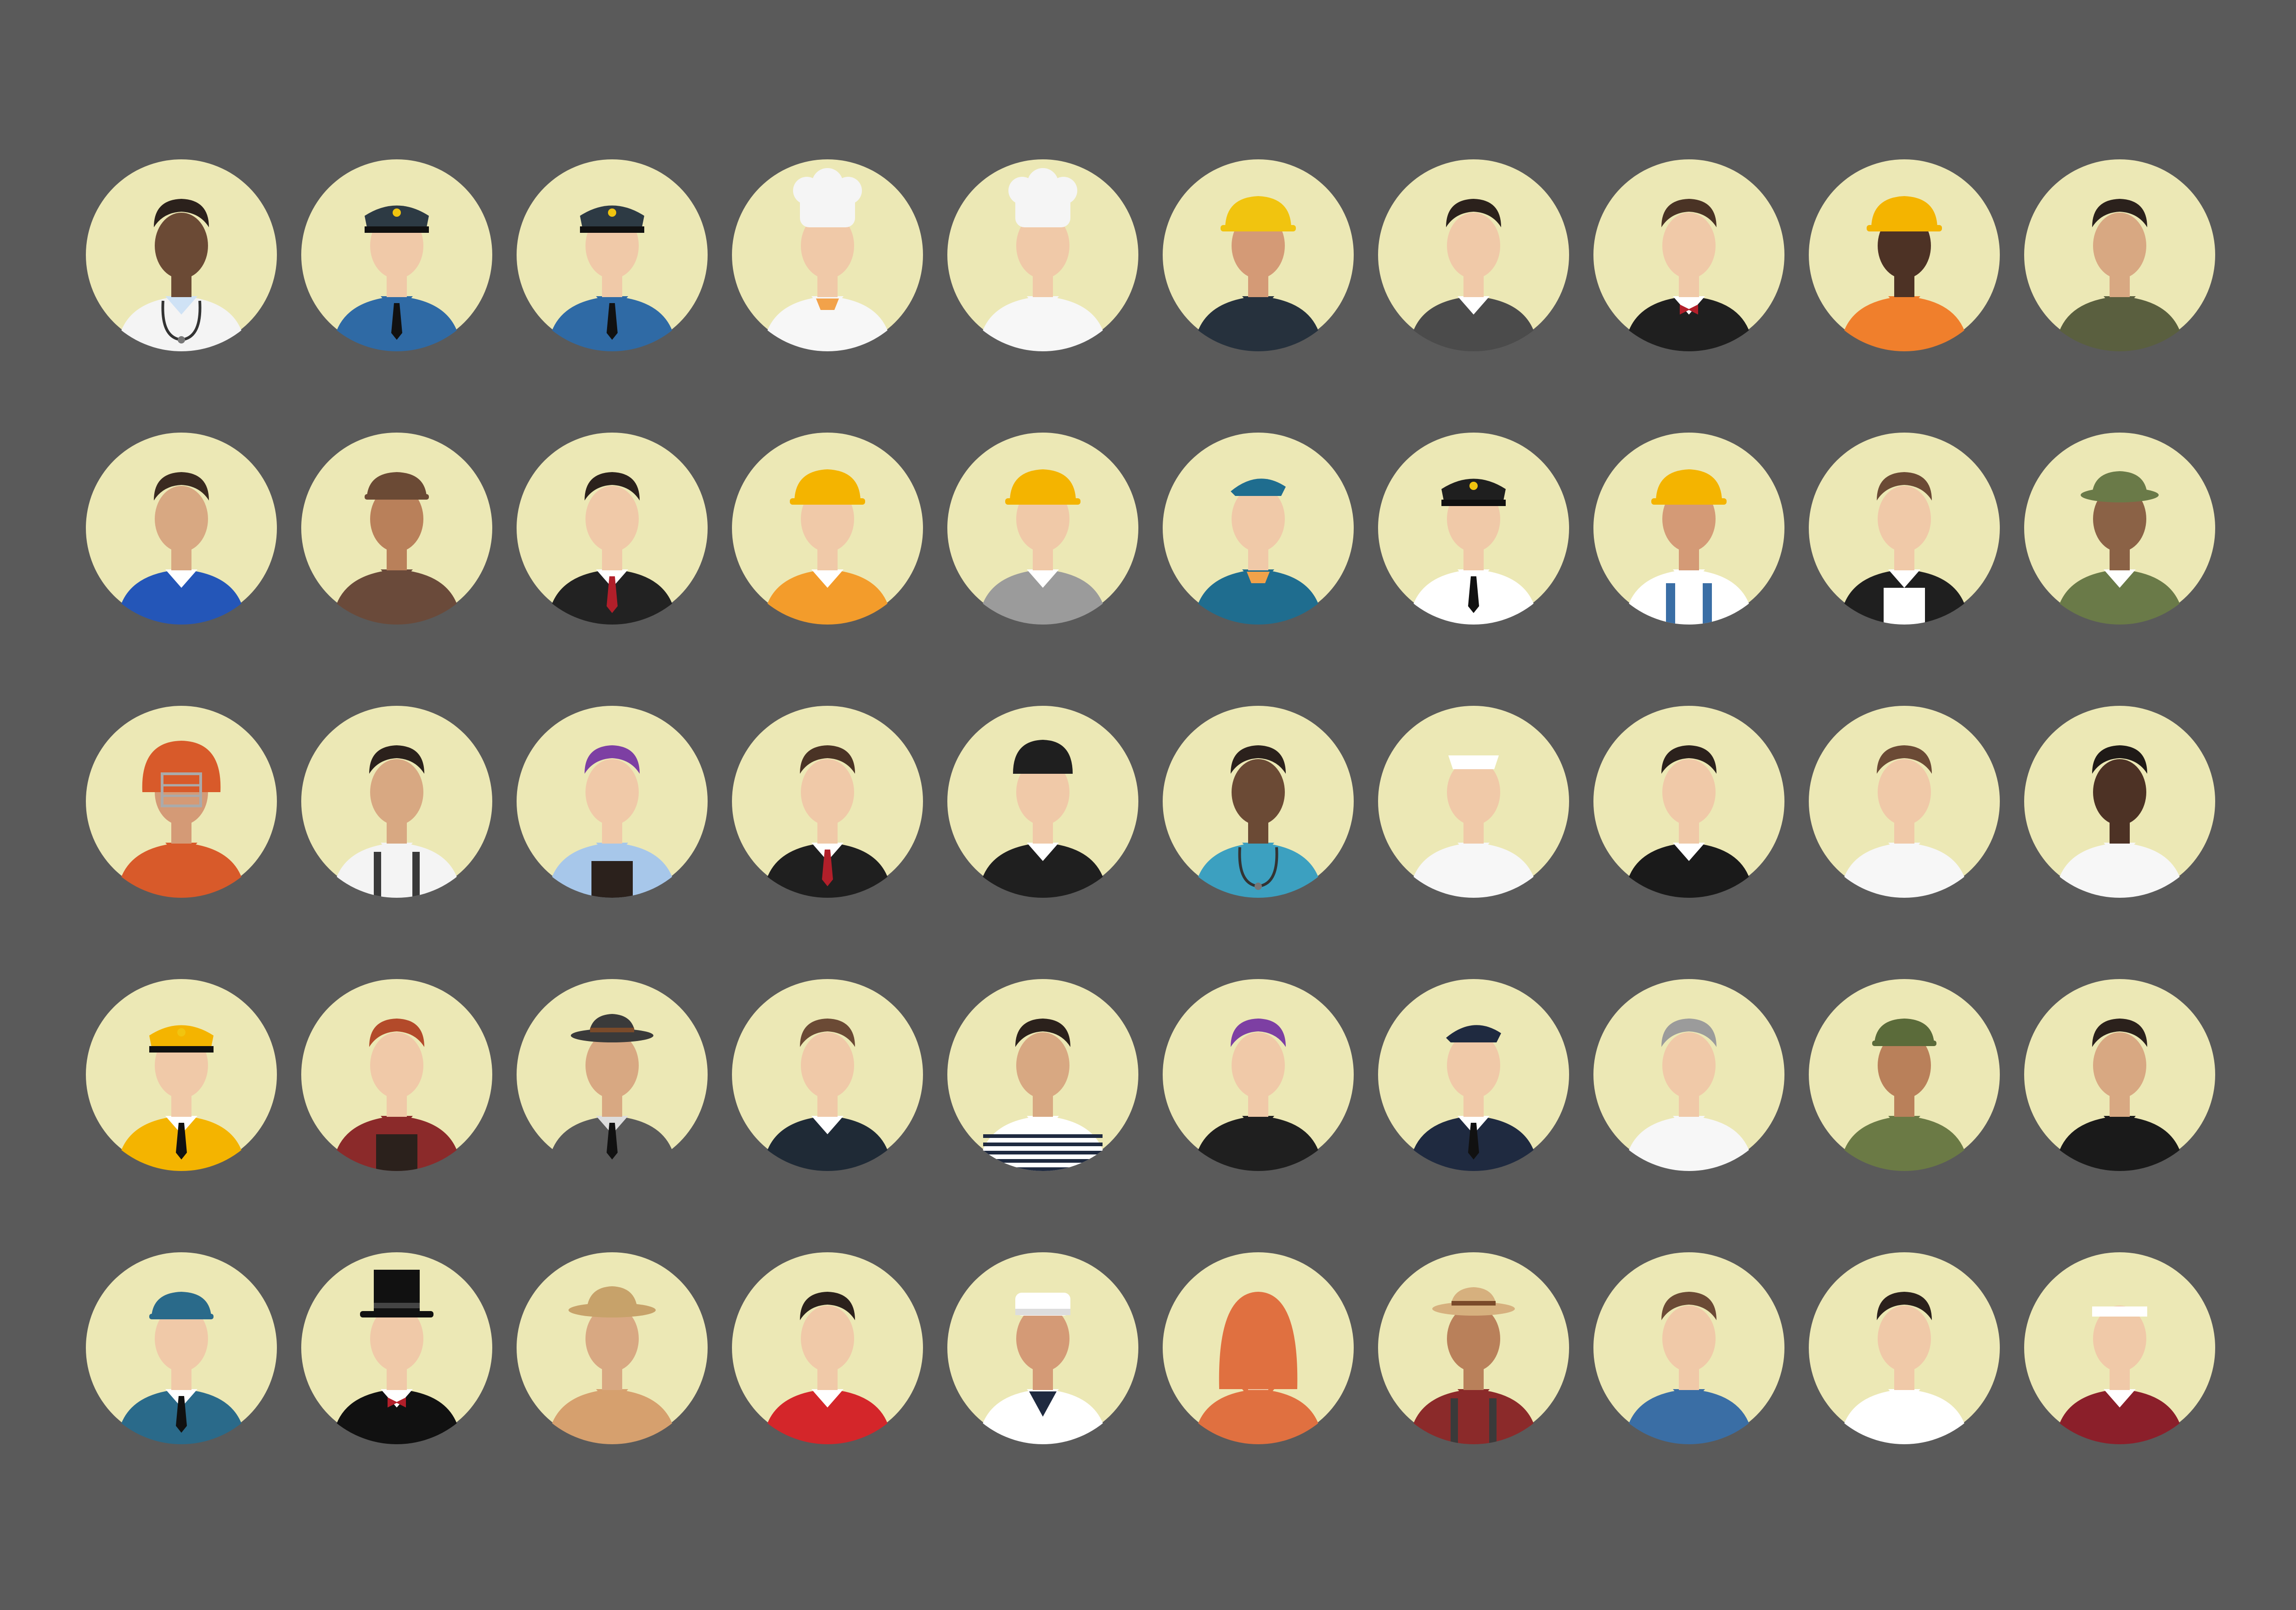  Describe the element at coordinates (1473, 1347) in the screenshot. I see `avatar-gardener` at that location.